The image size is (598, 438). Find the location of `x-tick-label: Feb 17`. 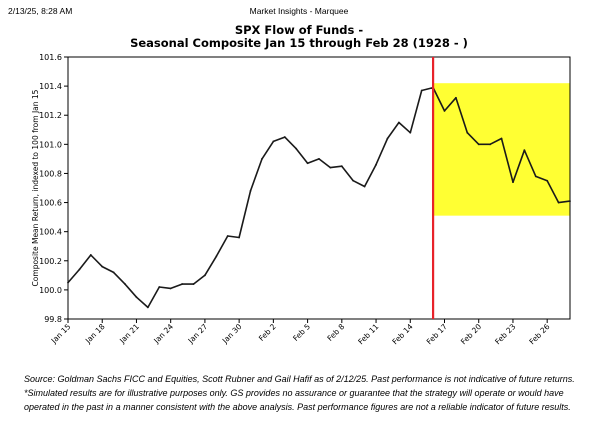

x-tick-label: Feb 17 is located at coordinates (437, 334).